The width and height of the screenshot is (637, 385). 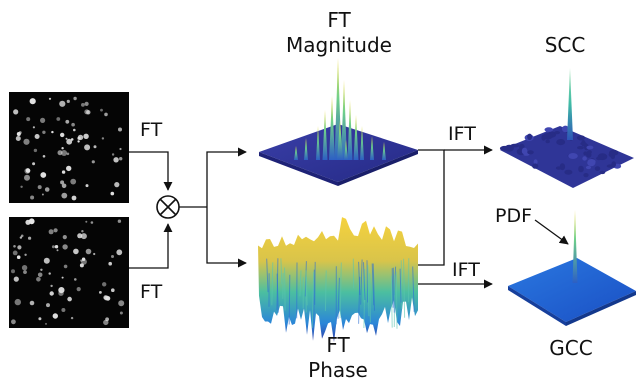 I want to click on scc-surface, so click(x=566, y=128).